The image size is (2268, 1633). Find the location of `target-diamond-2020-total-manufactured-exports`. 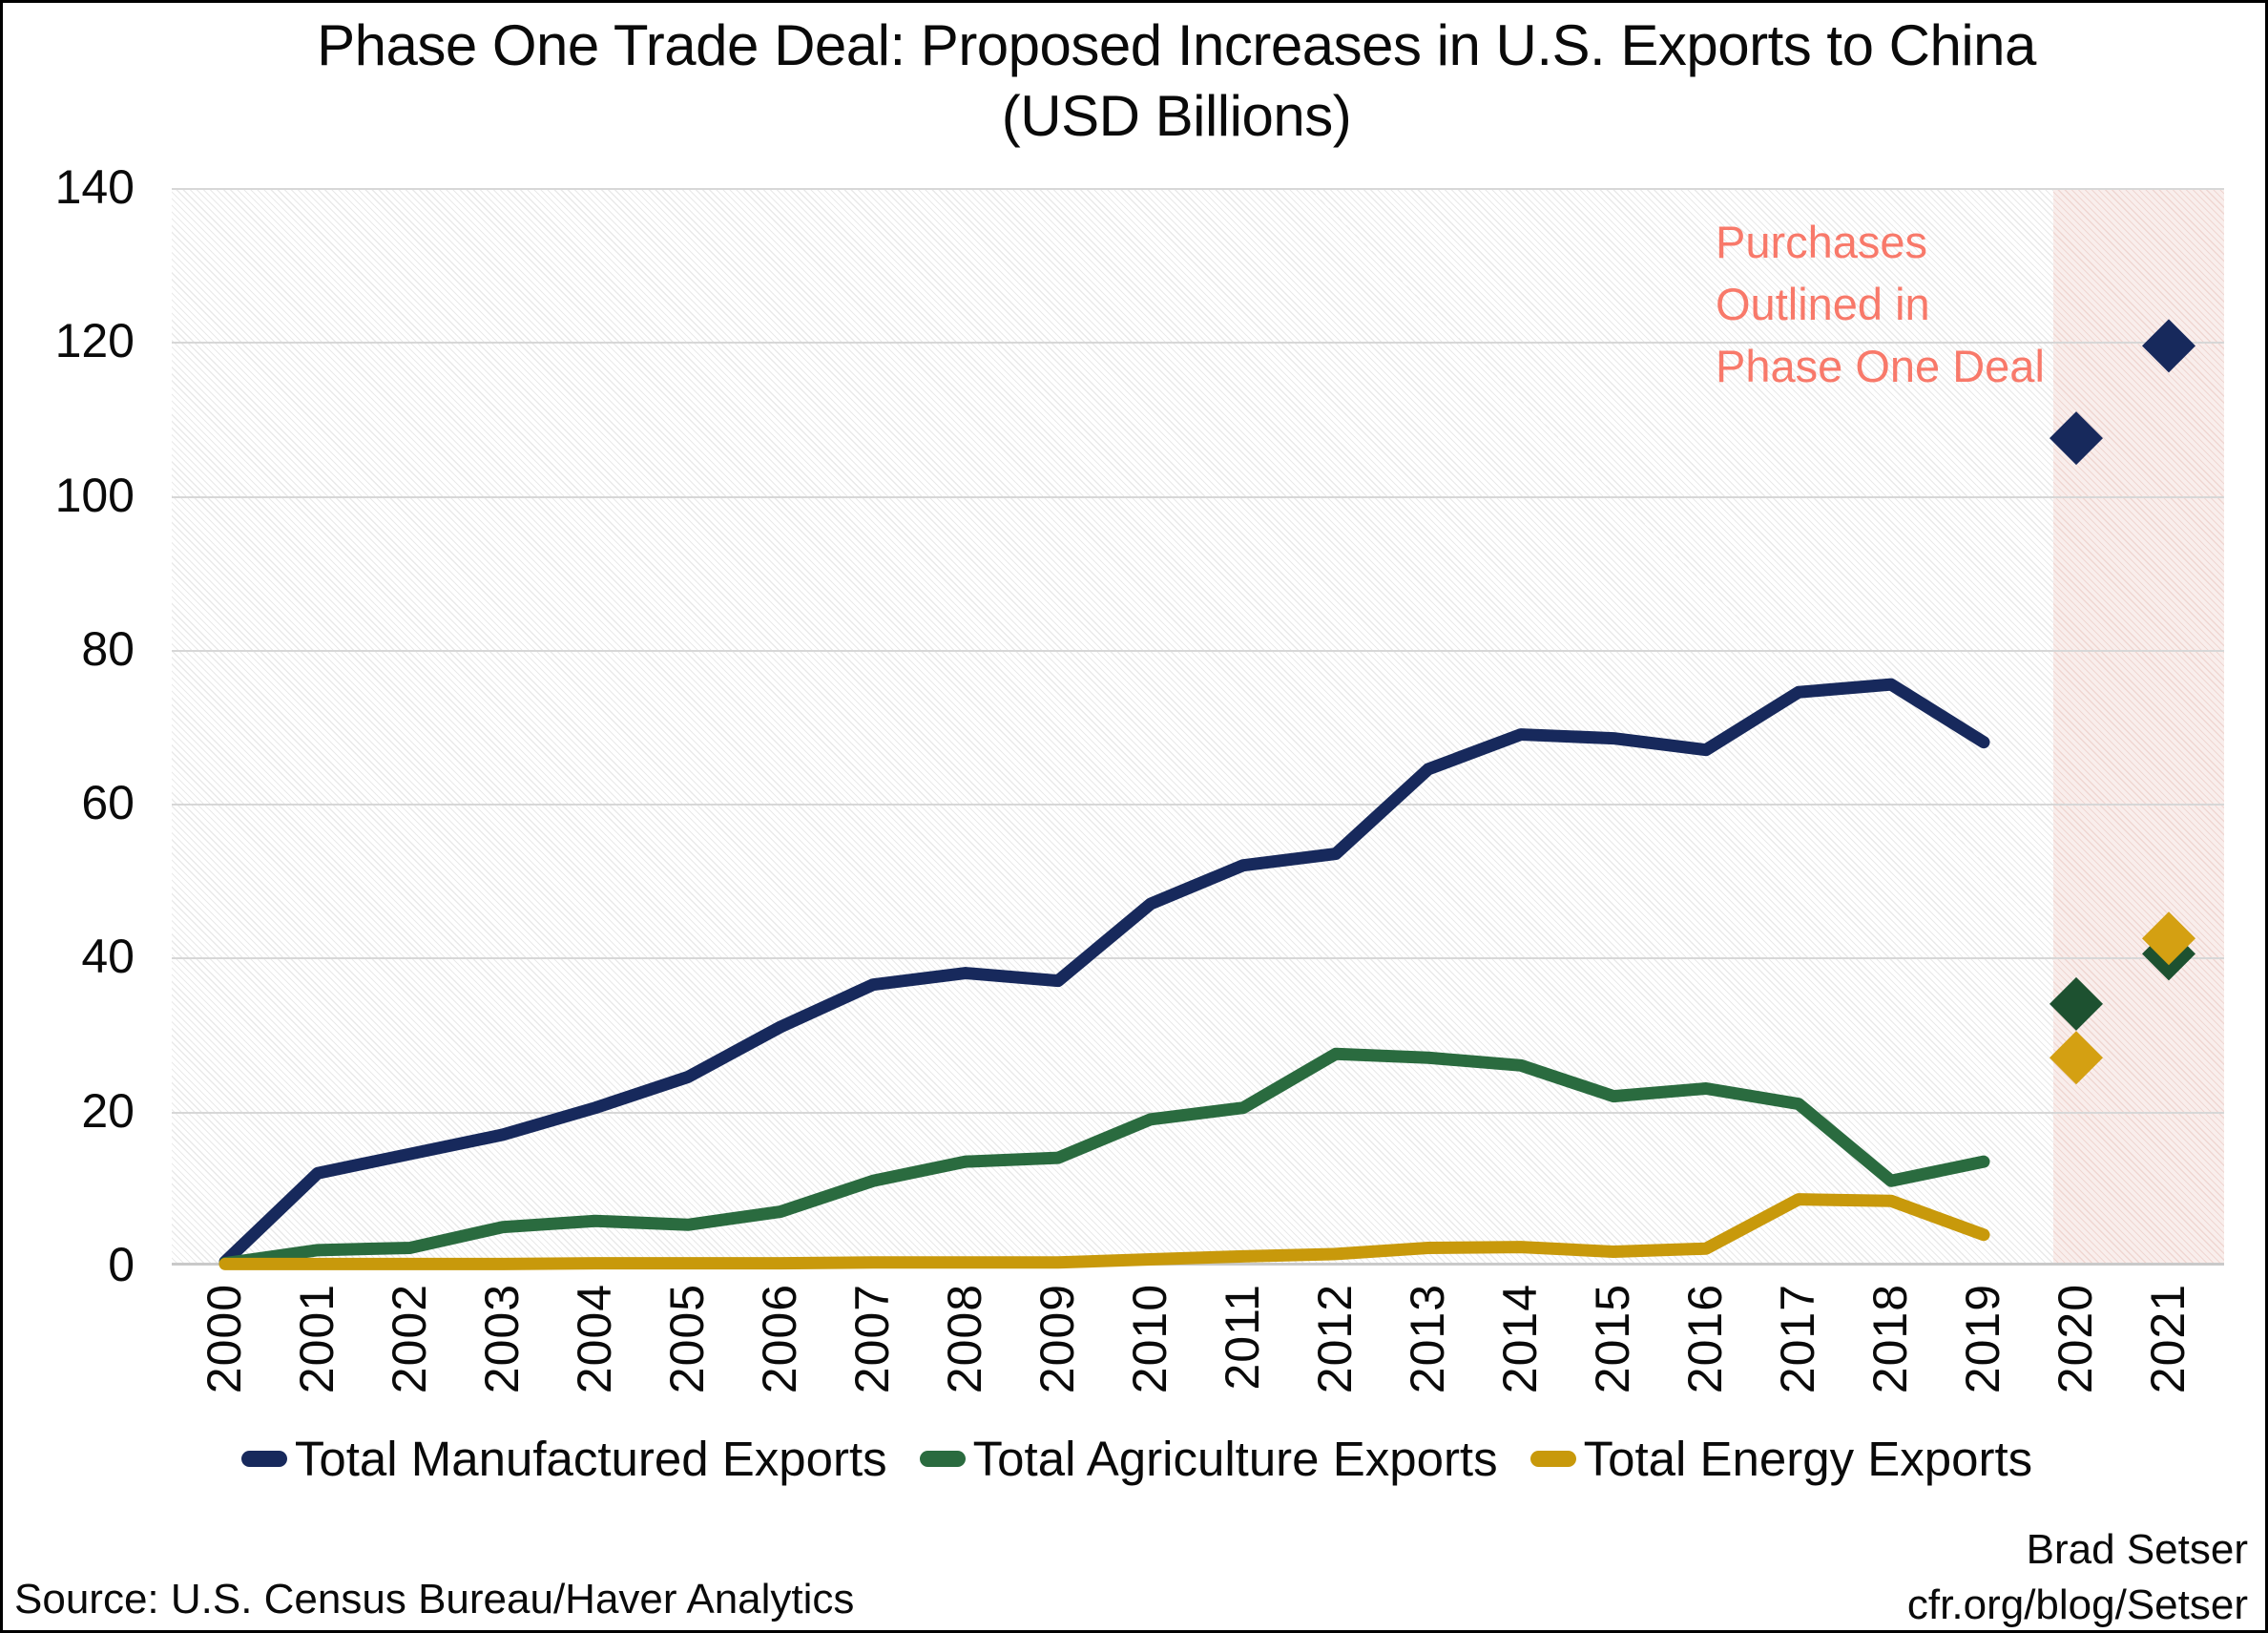

target-diamond-2020-total-manufactured-exports is located at coordinates (2076, 438).